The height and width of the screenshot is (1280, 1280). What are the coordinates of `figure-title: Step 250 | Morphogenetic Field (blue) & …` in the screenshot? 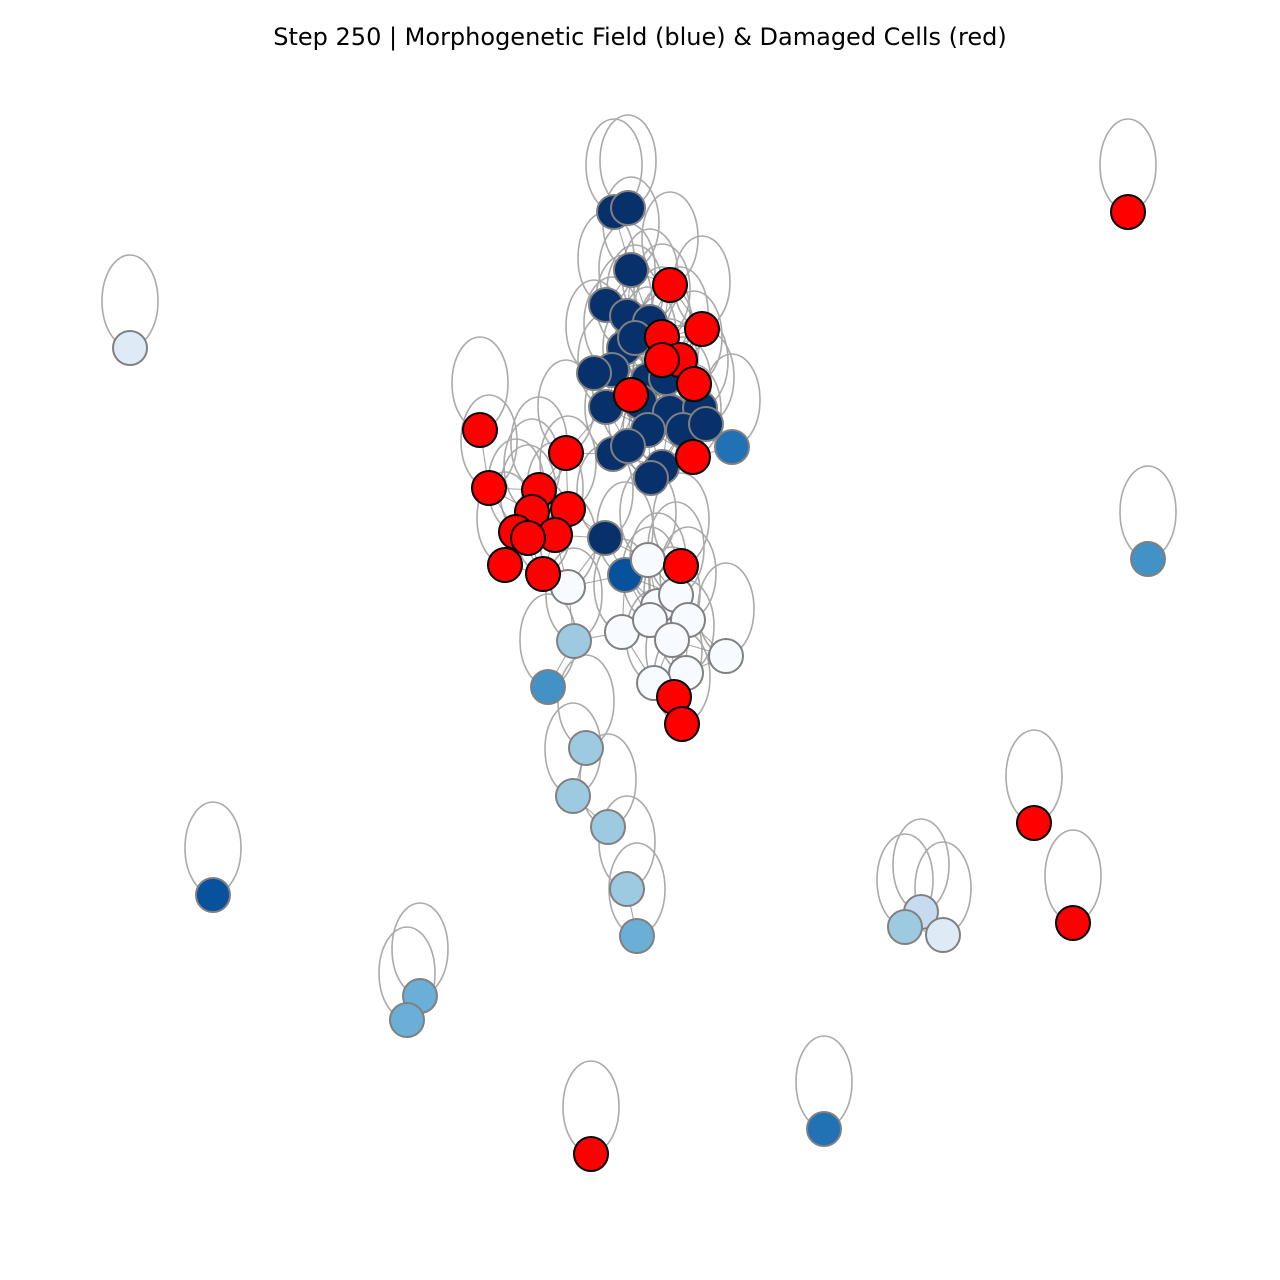 It's located at (640, 37).